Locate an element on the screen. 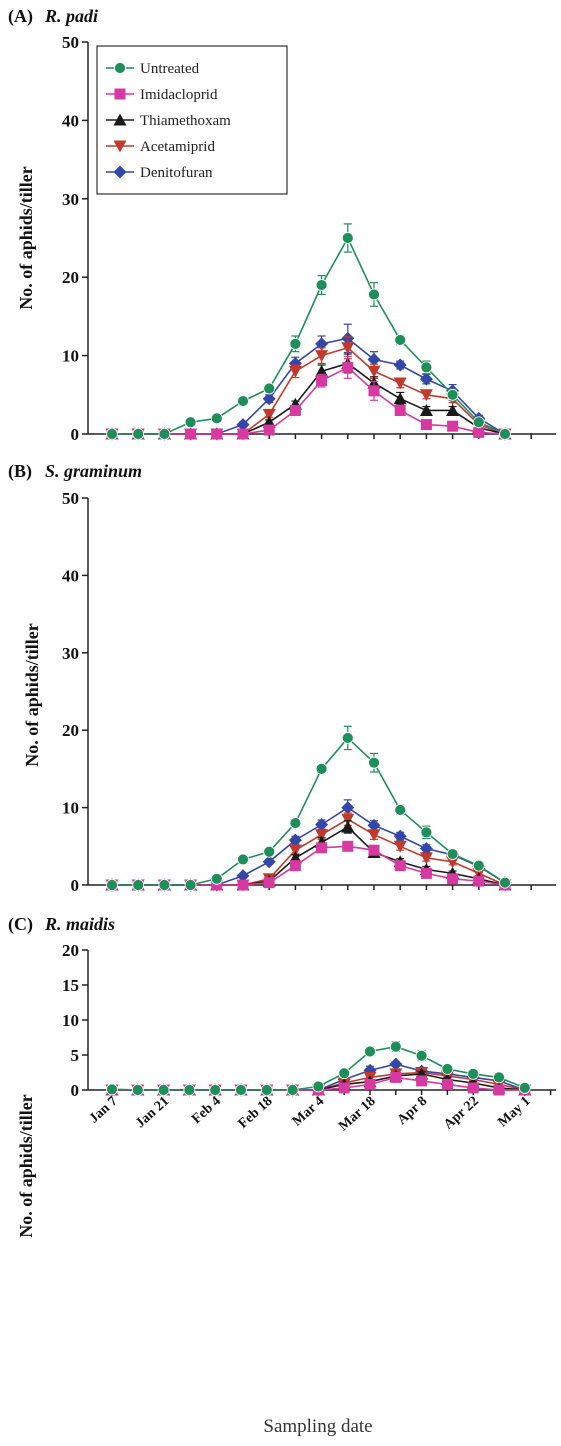 This screenshot has width=561, height=1446. legend-item: Thiamethoxam is located at coordinates (168, 121).